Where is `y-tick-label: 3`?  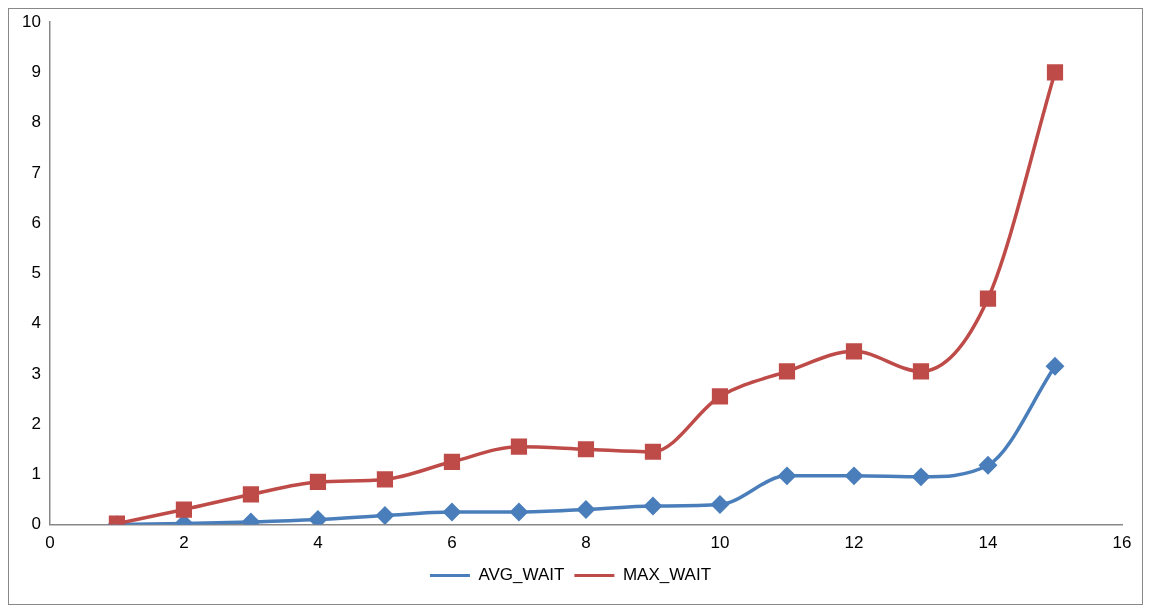
y-tick-label: 3 is located at coordinates (36, 373).